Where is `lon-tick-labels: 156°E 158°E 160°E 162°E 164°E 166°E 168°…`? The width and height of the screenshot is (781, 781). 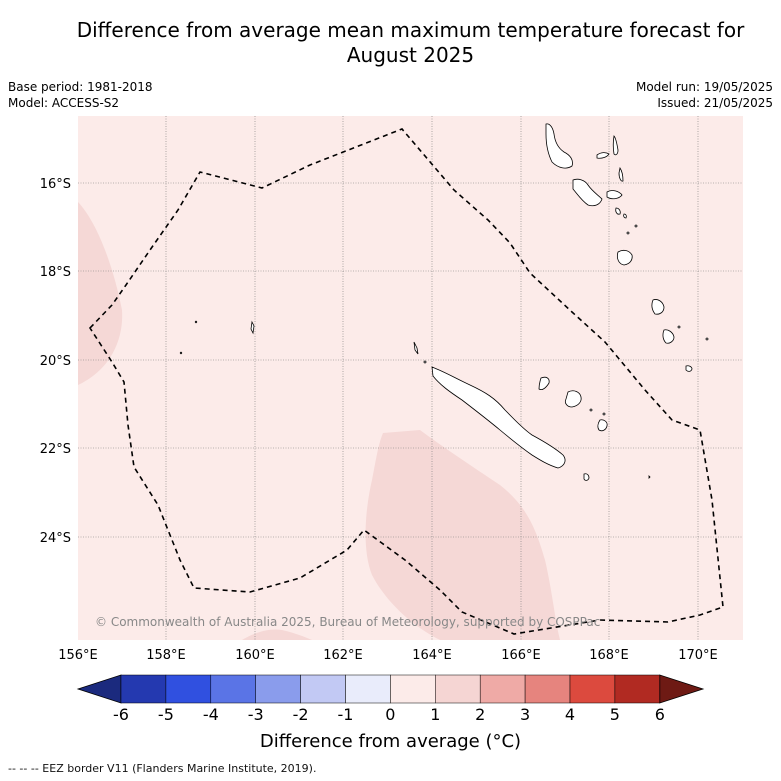
lon-tick-labels: 156°E 158°E 160°E 162°E 164°E 166°E 168°… is located at coordinates (388, 655).